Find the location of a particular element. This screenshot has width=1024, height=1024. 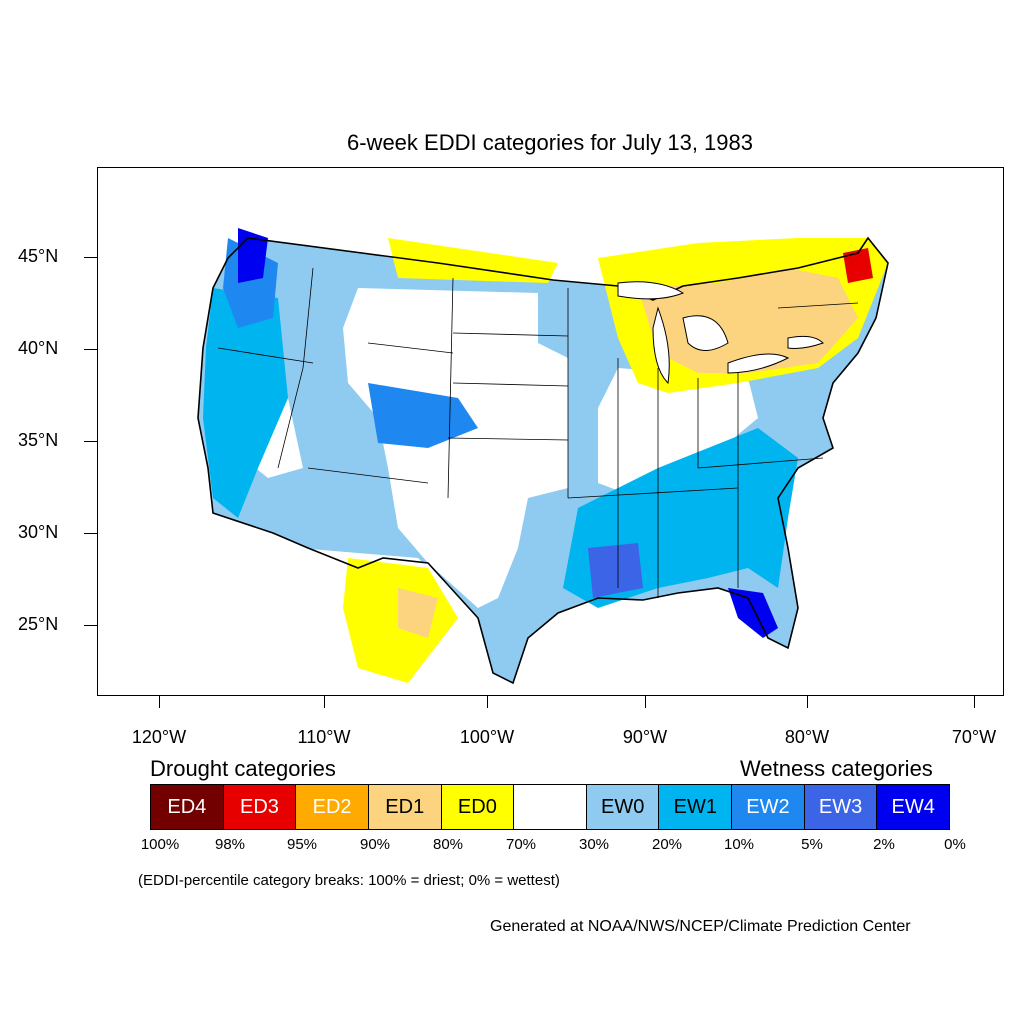

map-title: 6-week EDDI categories for July 13, 1983 is located at coordinates (550, 142).